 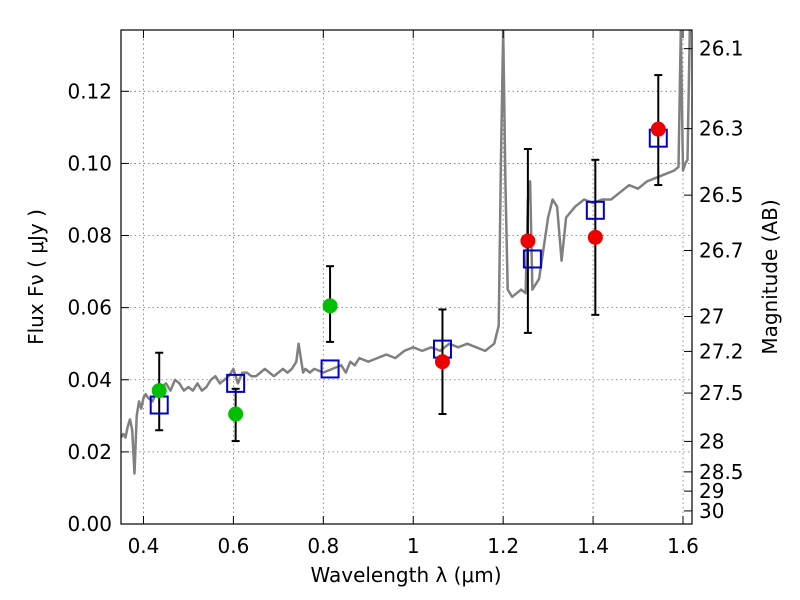 What do you see at coordinates (683, 546) in the screenshot?
I see `x-tick-label: 1.6` at bounding box center [683, 546].